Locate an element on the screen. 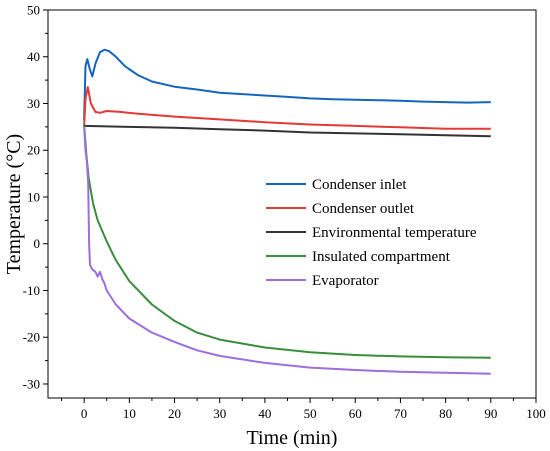 The height and width of the screenshot is (451, 550). x-ticks: 0 10 20 30 40 50 60 70 80 90 100 is located at coordinates (303, 409).